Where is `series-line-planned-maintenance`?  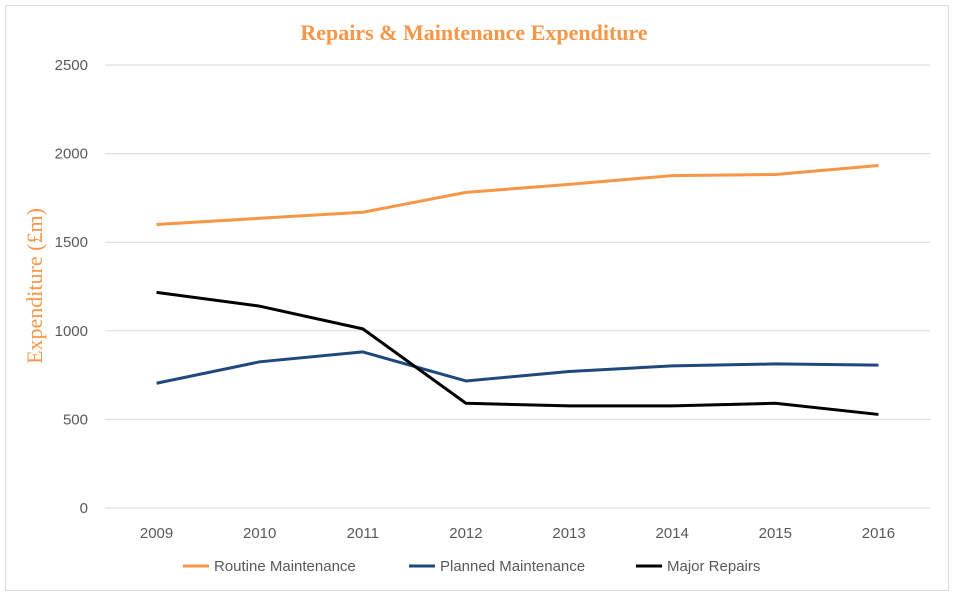 series-line-planned-maintenance is located at coordinates (517, 367).